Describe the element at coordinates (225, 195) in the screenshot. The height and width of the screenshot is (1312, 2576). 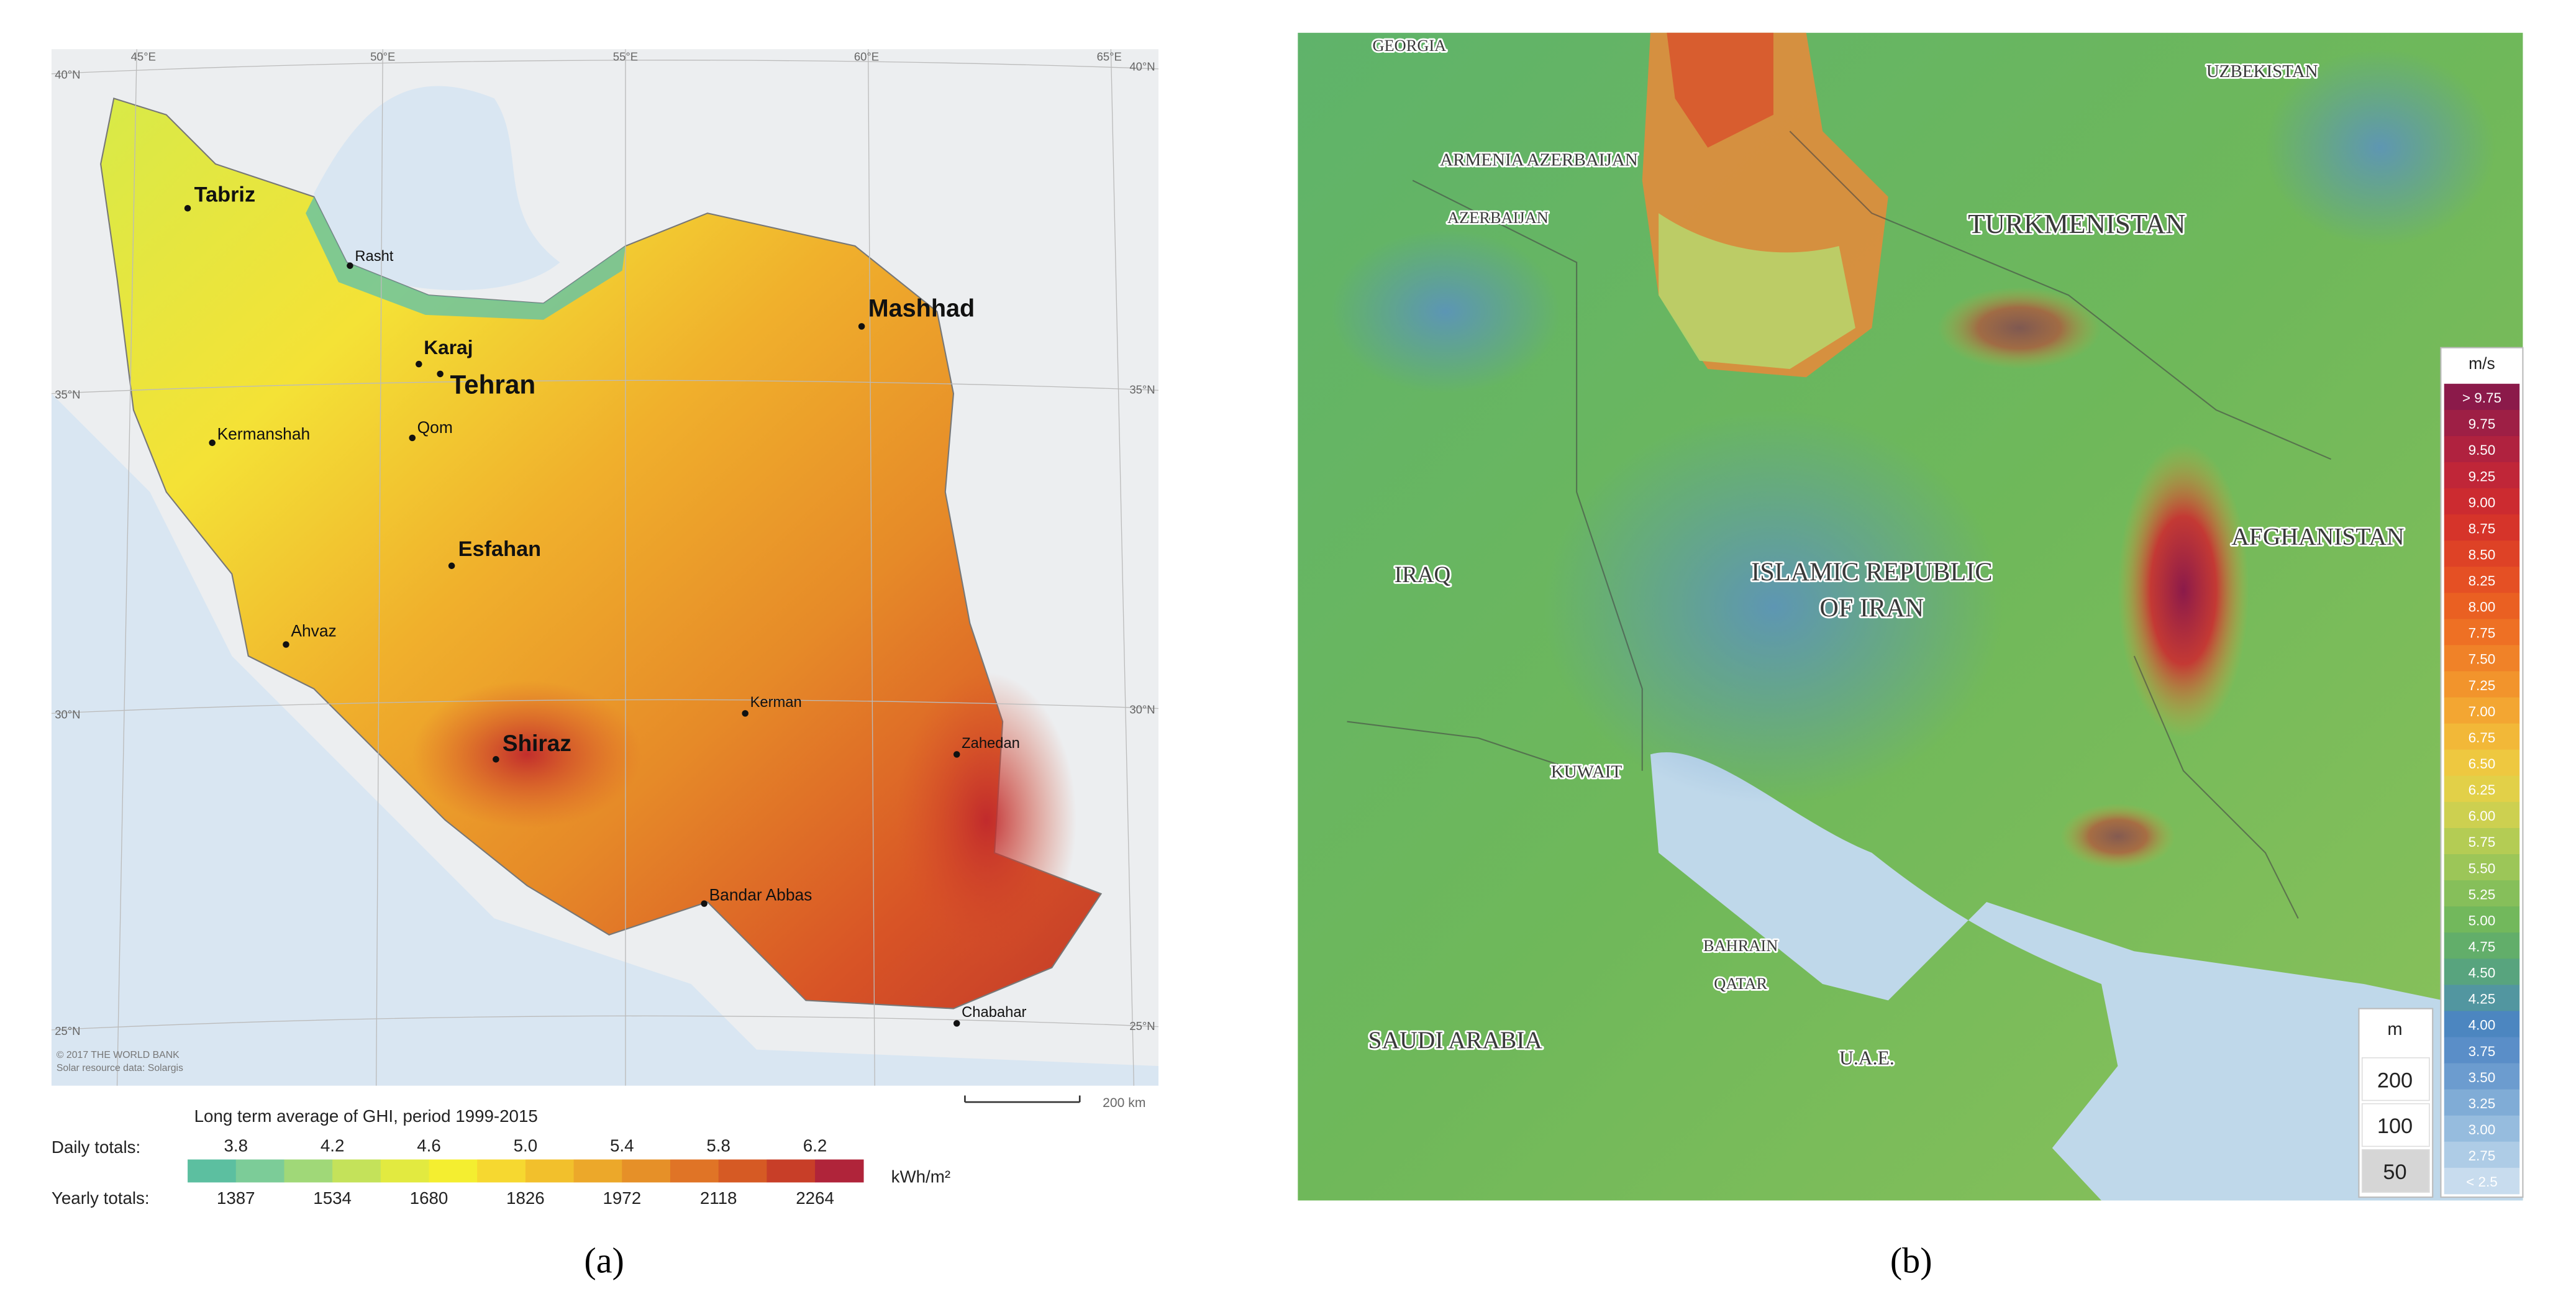
I see `city-label: Tabriz` at that location.